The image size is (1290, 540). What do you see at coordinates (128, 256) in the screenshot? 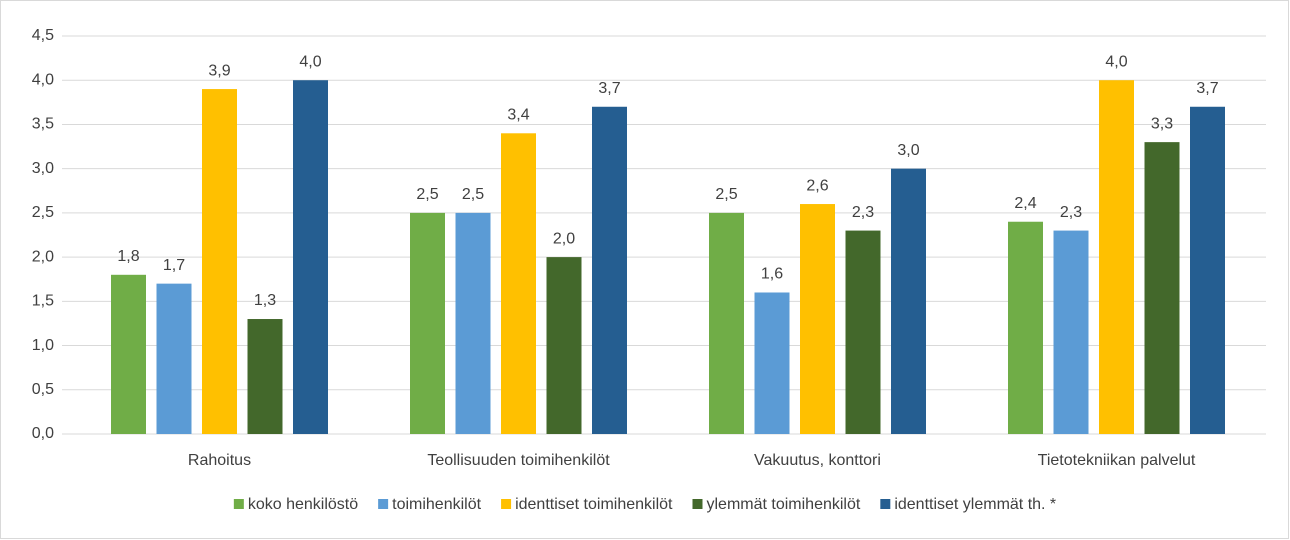
I see `data-label: 1,8` at bounding box center [128, 256].